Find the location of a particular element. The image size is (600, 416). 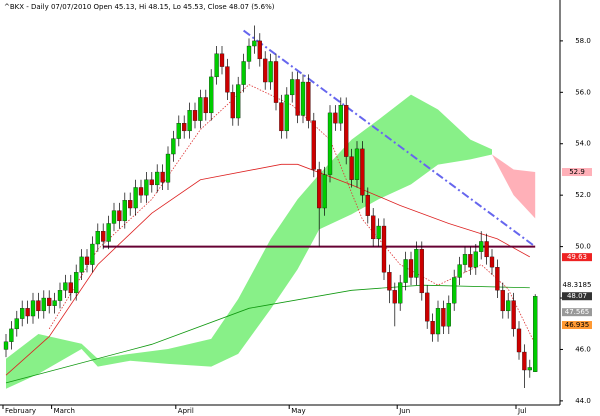

price-label: 48.07 is located at coordinates (577, 296).